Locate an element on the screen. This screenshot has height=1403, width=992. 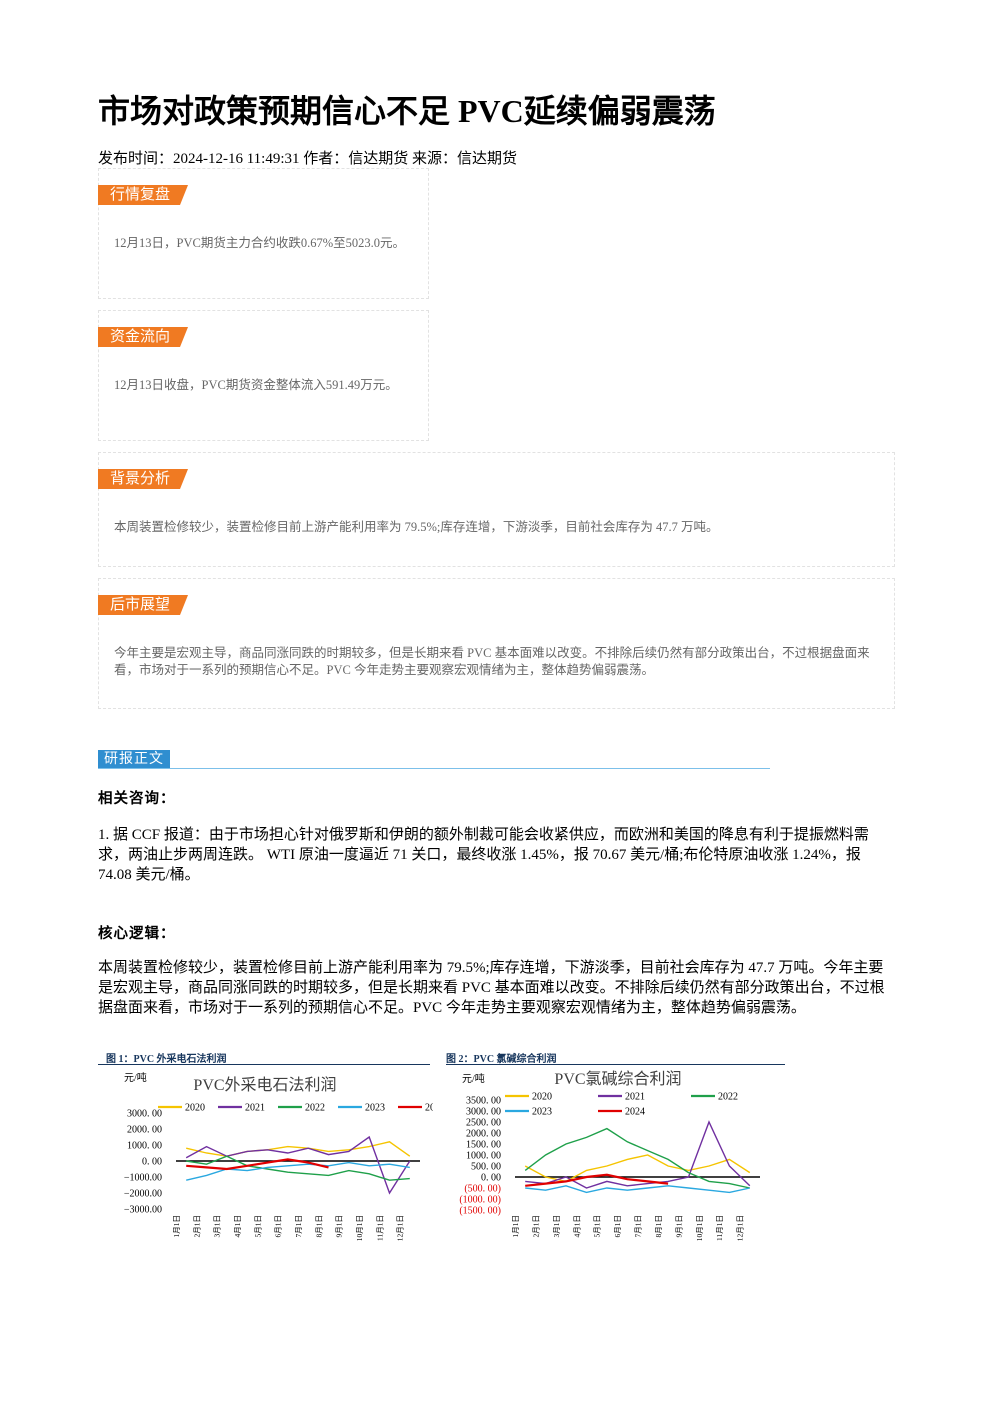
section-box: 行情复盘 12月13日，PVC期货主力合约收跌0.67%至5023.0元。 is located at coordinates (263, 233).